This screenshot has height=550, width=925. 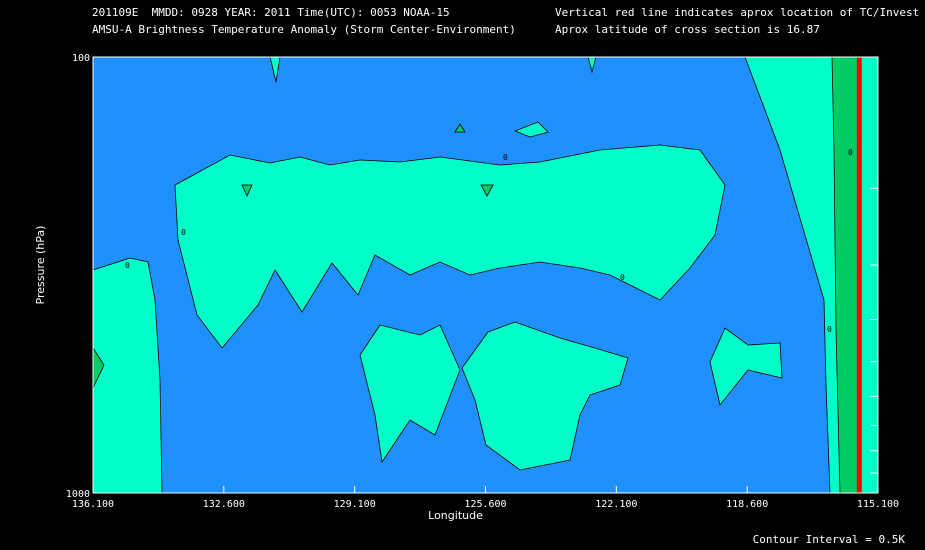 What do you see at coordinates (545, 396) in the screenshot?
I see `zero-anomaly-lower-center-lobe` at bounding box center [545, 396].